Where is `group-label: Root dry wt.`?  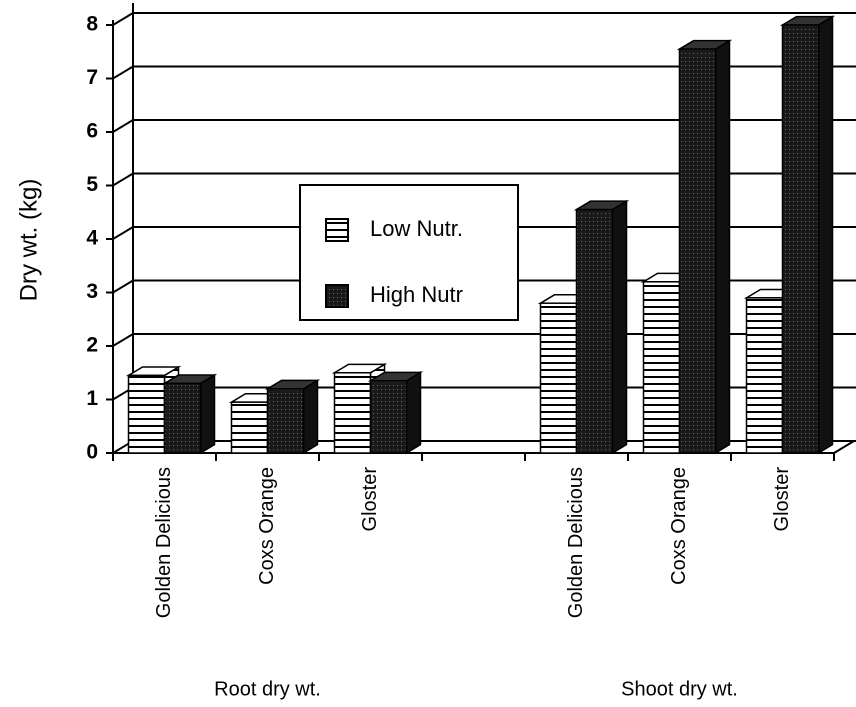
group-label: Root dry wt. is located at coordinates (267, 689).